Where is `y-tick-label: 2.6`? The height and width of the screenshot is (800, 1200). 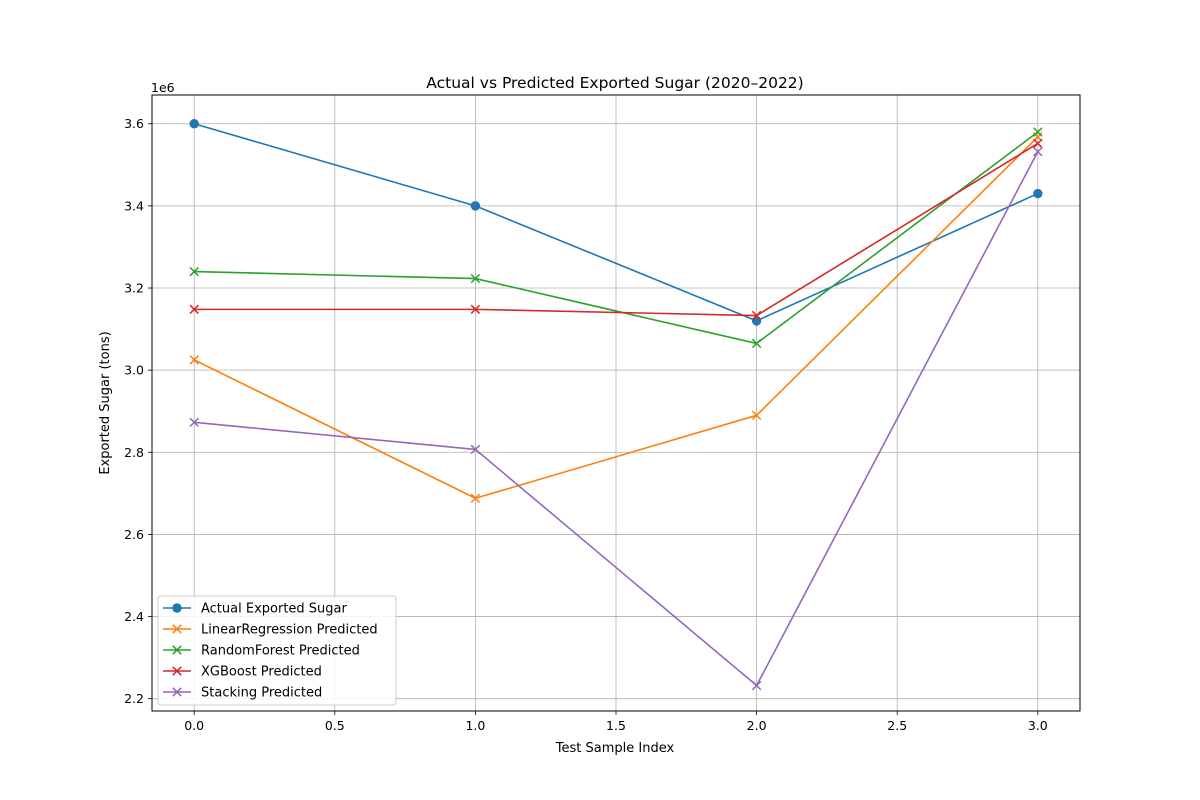 y-tick-label: 2.6 is located at coordinates (134, 534).